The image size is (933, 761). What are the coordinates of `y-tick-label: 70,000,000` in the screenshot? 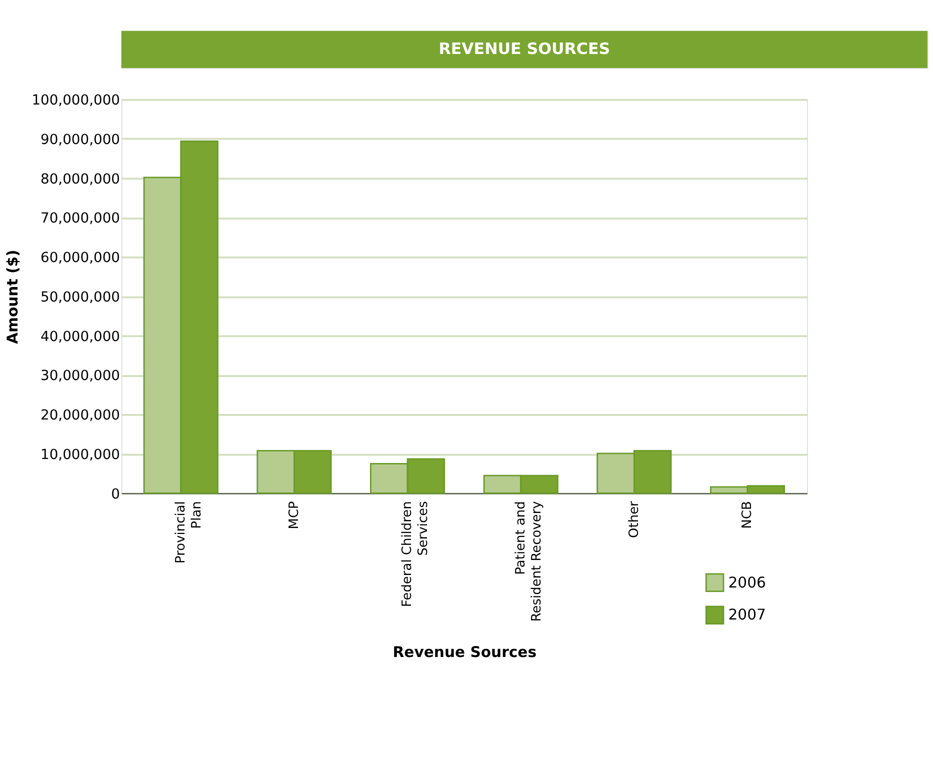 It's located at (80, 218).